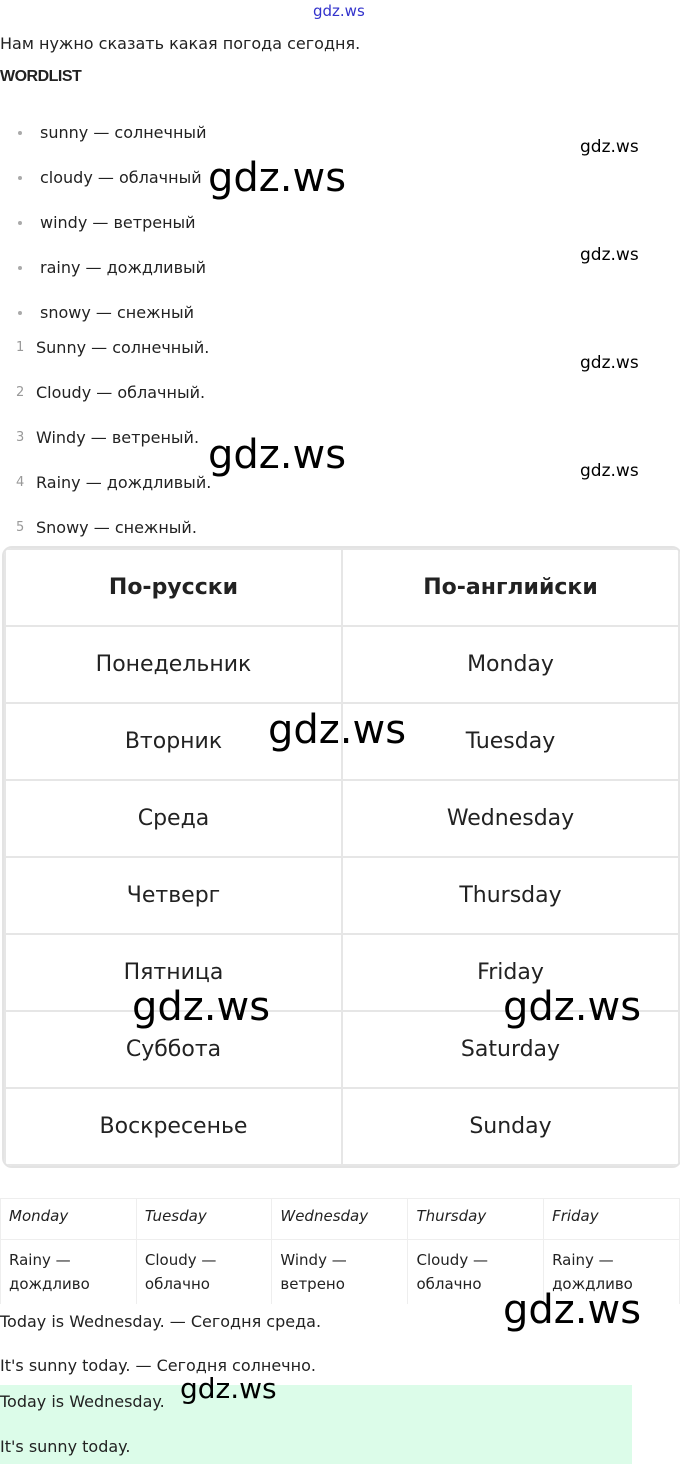  Describe the element at coordinates (510, 664) in the screenshot. I see `table-cell: Monday` at that location.